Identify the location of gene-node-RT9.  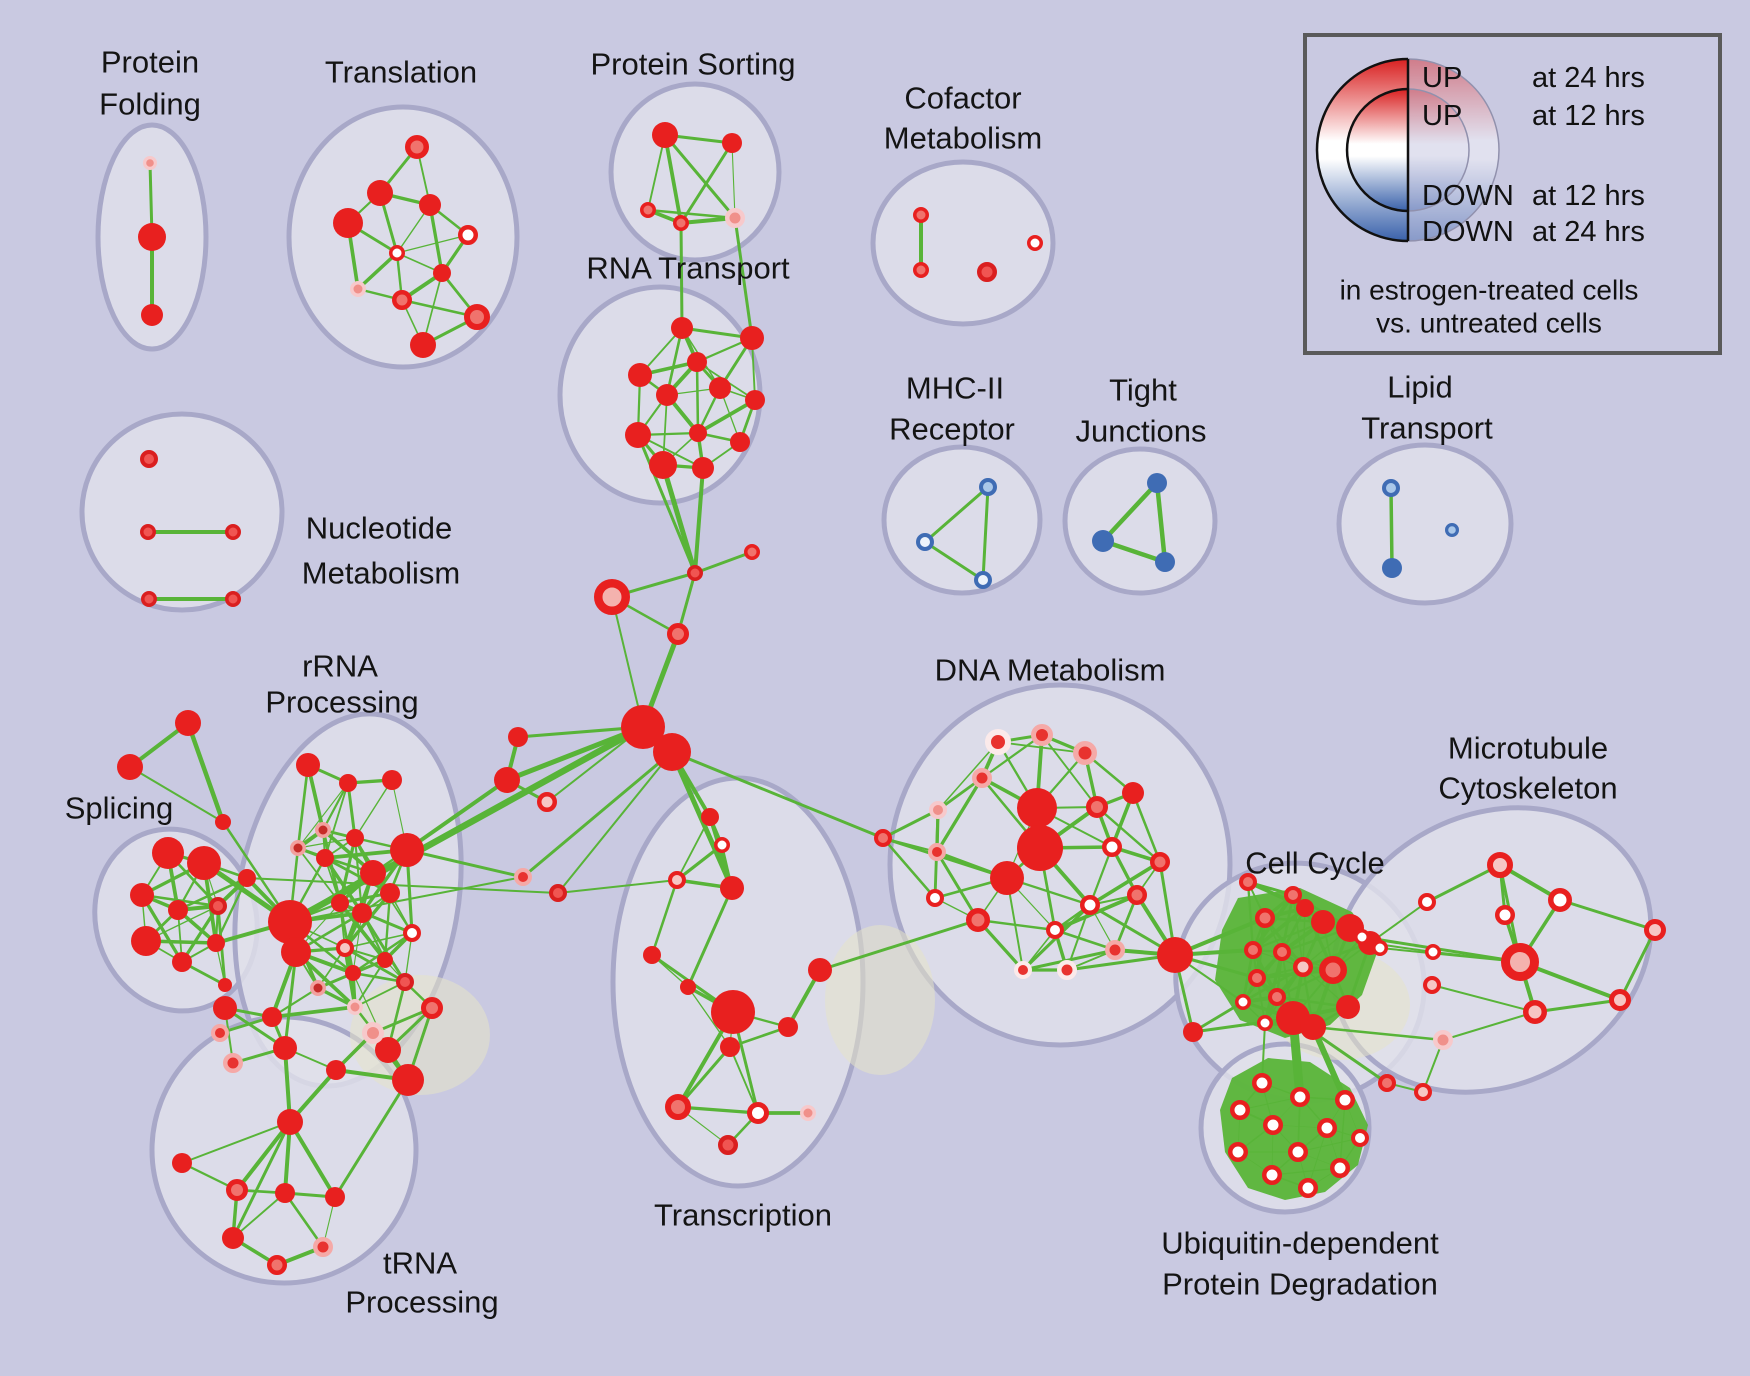
(740, 442).